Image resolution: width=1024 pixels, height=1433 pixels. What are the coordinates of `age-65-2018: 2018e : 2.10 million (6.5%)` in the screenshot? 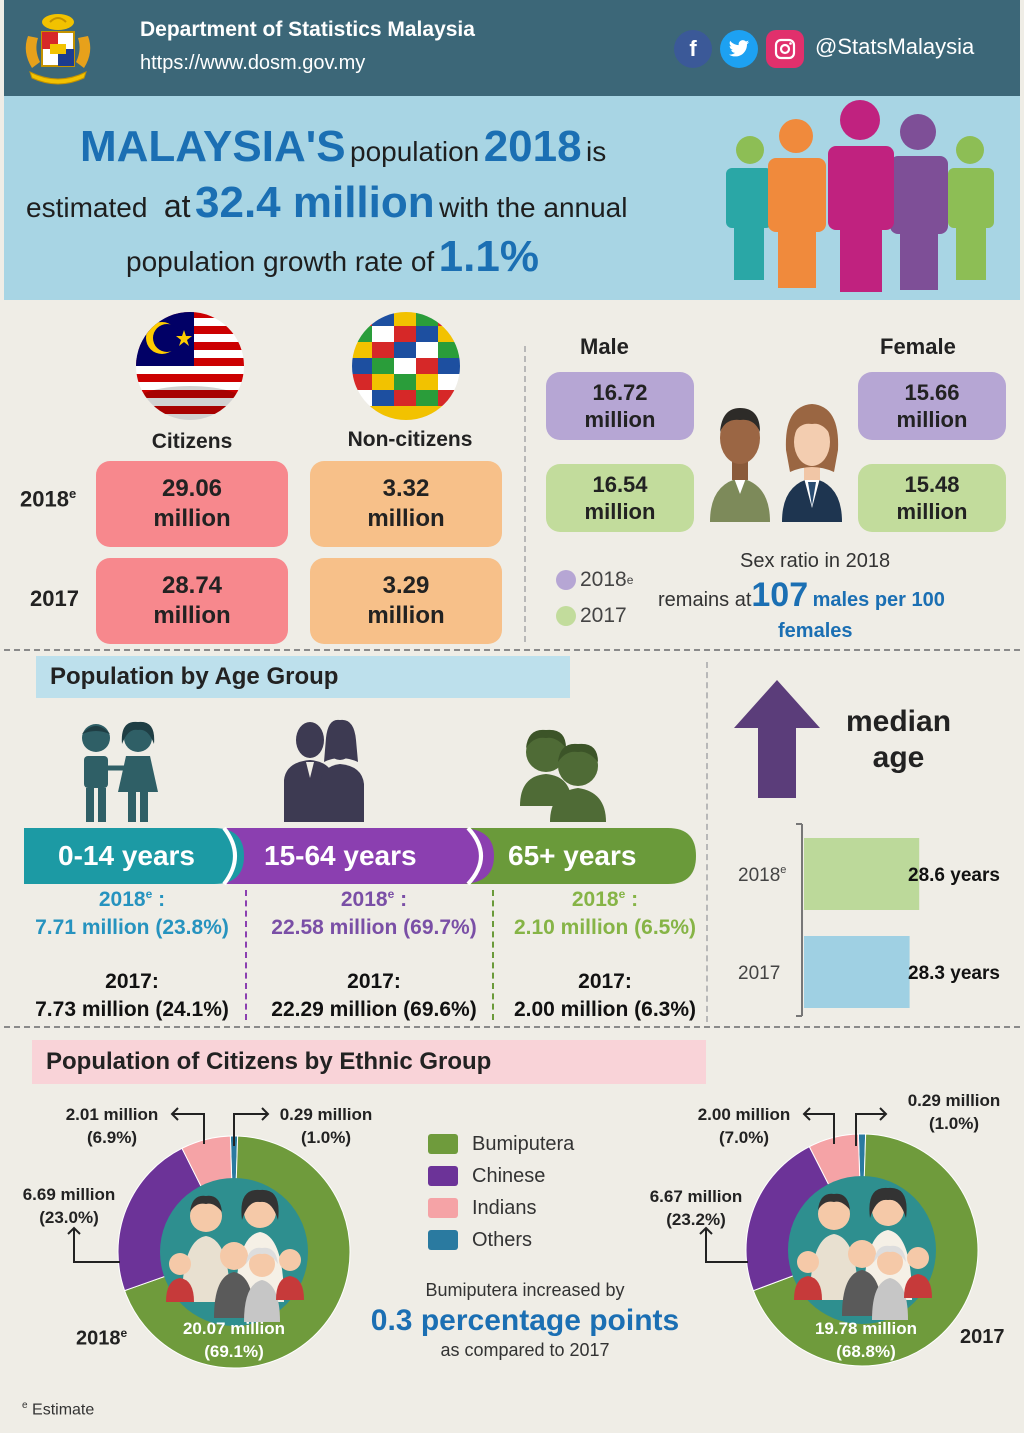 It's located at (605, 914).